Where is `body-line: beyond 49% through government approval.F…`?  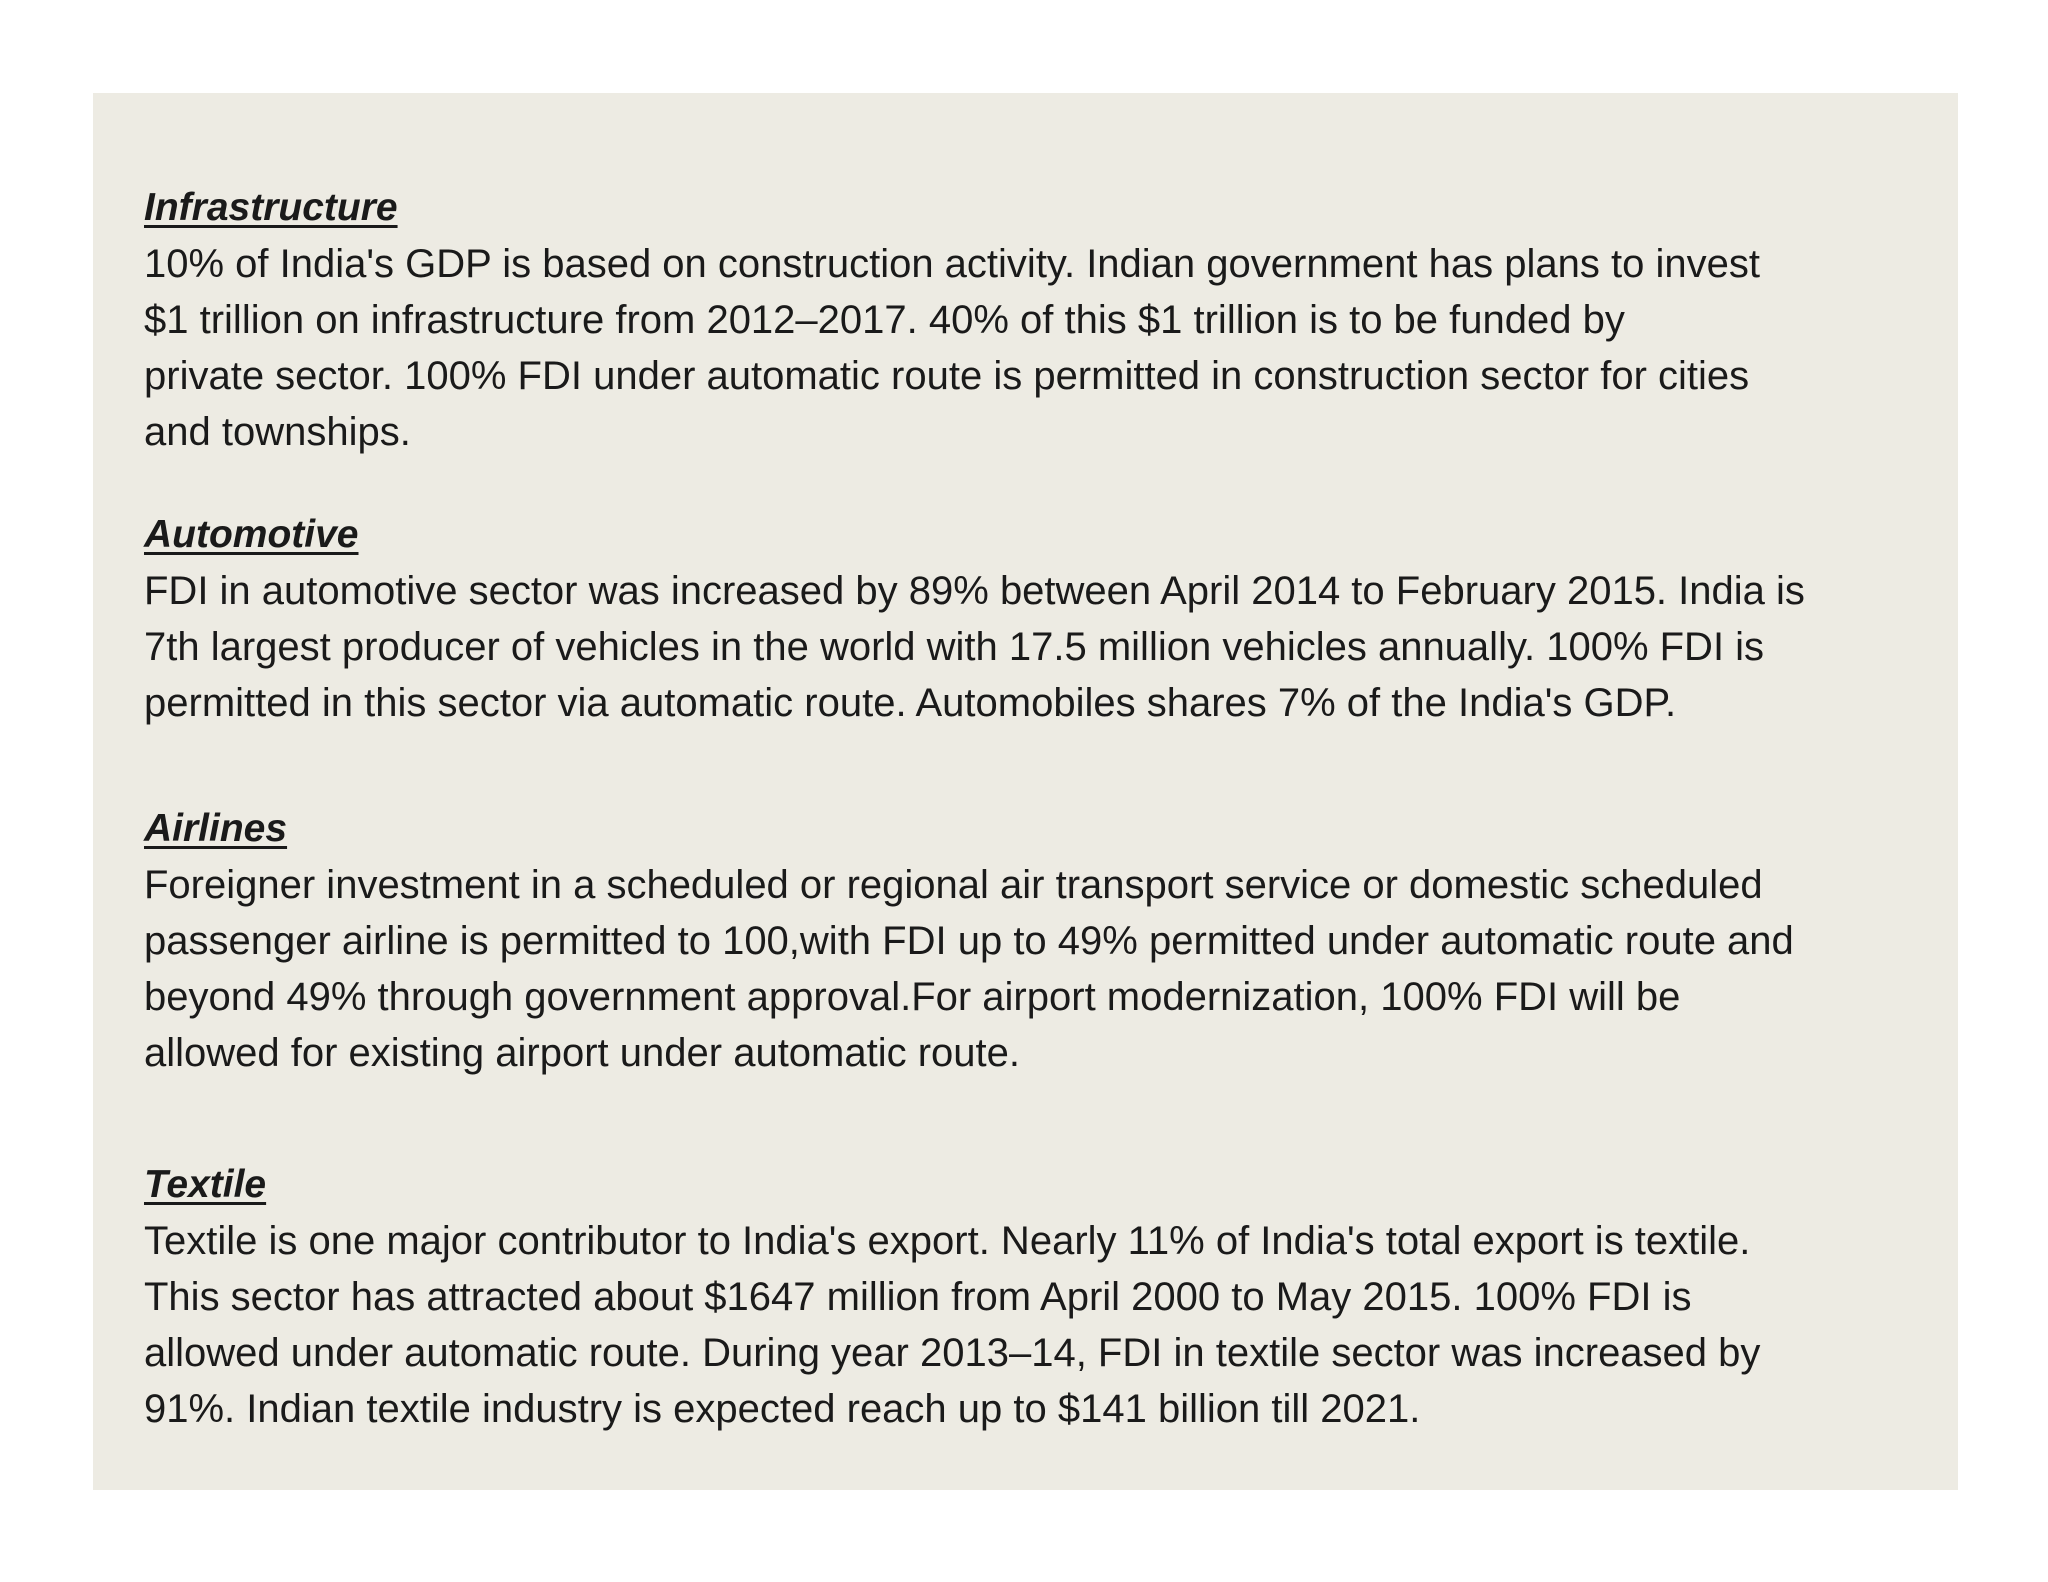 body-line: beyond 49% through government approval.F… is located at coordinates (912, 997).